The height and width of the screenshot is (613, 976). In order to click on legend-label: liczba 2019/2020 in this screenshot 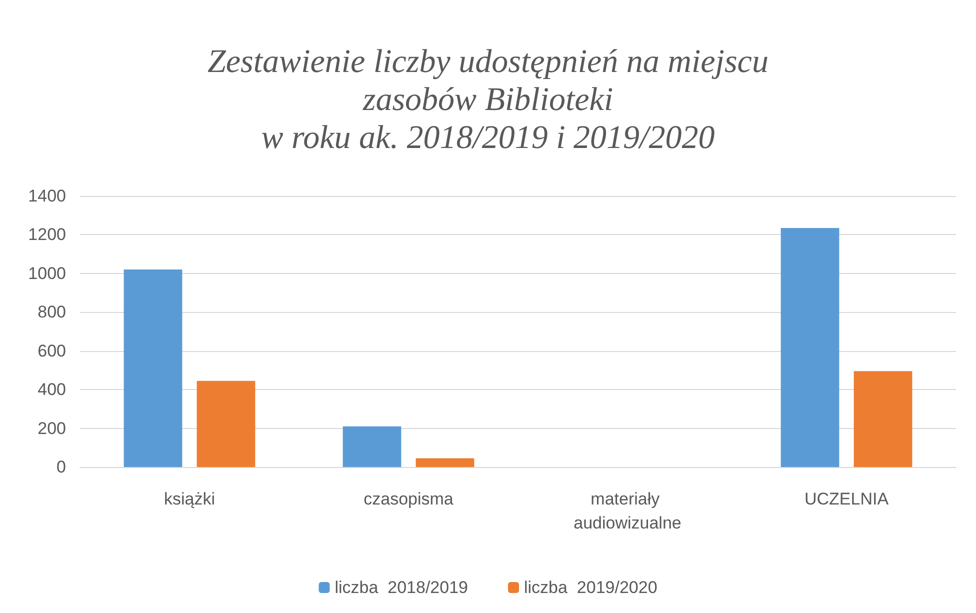, I will do `click(591, 587)`.